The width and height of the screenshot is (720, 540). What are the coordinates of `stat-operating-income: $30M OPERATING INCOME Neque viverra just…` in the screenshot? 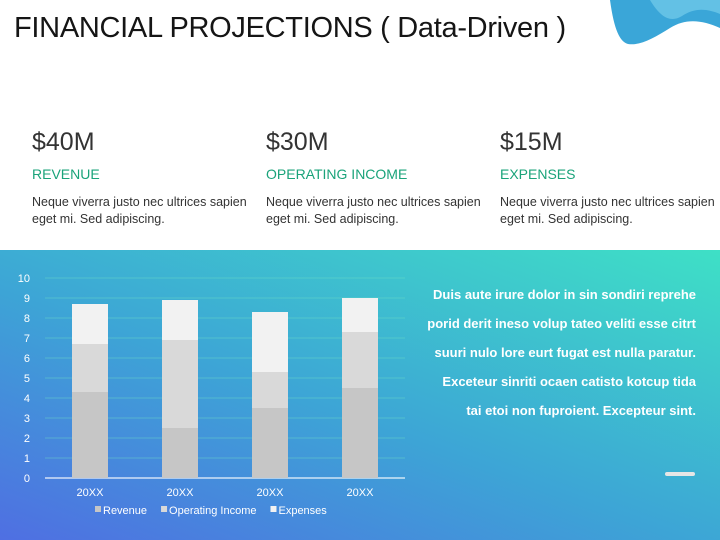 It's located at (373, 177).